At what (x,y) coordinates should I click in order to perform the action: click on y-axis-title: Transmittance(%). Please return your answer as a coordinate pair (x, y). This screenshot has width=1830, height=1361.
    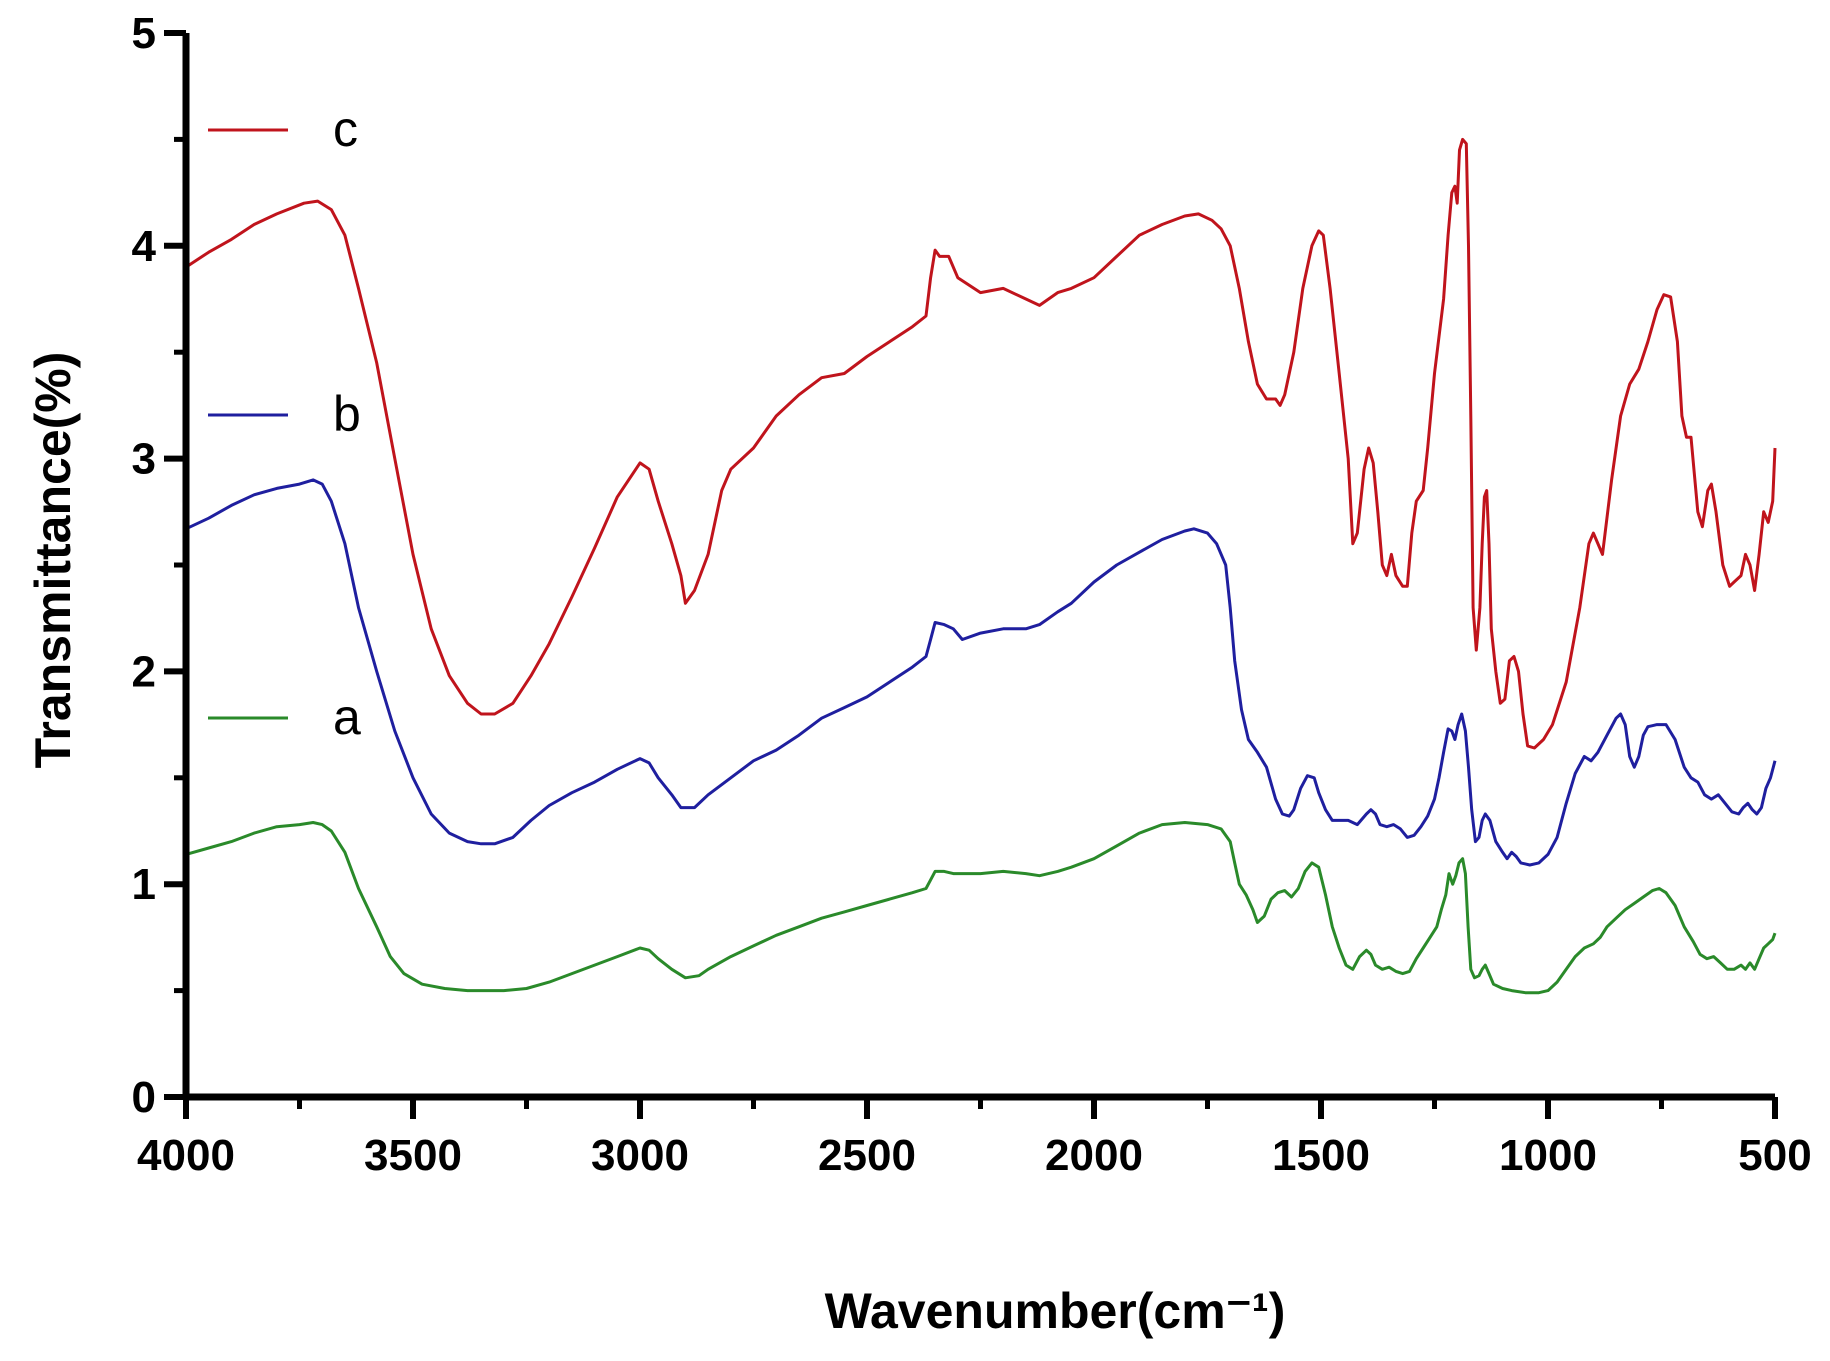
    Looking at the image, I should click on (53, 560).